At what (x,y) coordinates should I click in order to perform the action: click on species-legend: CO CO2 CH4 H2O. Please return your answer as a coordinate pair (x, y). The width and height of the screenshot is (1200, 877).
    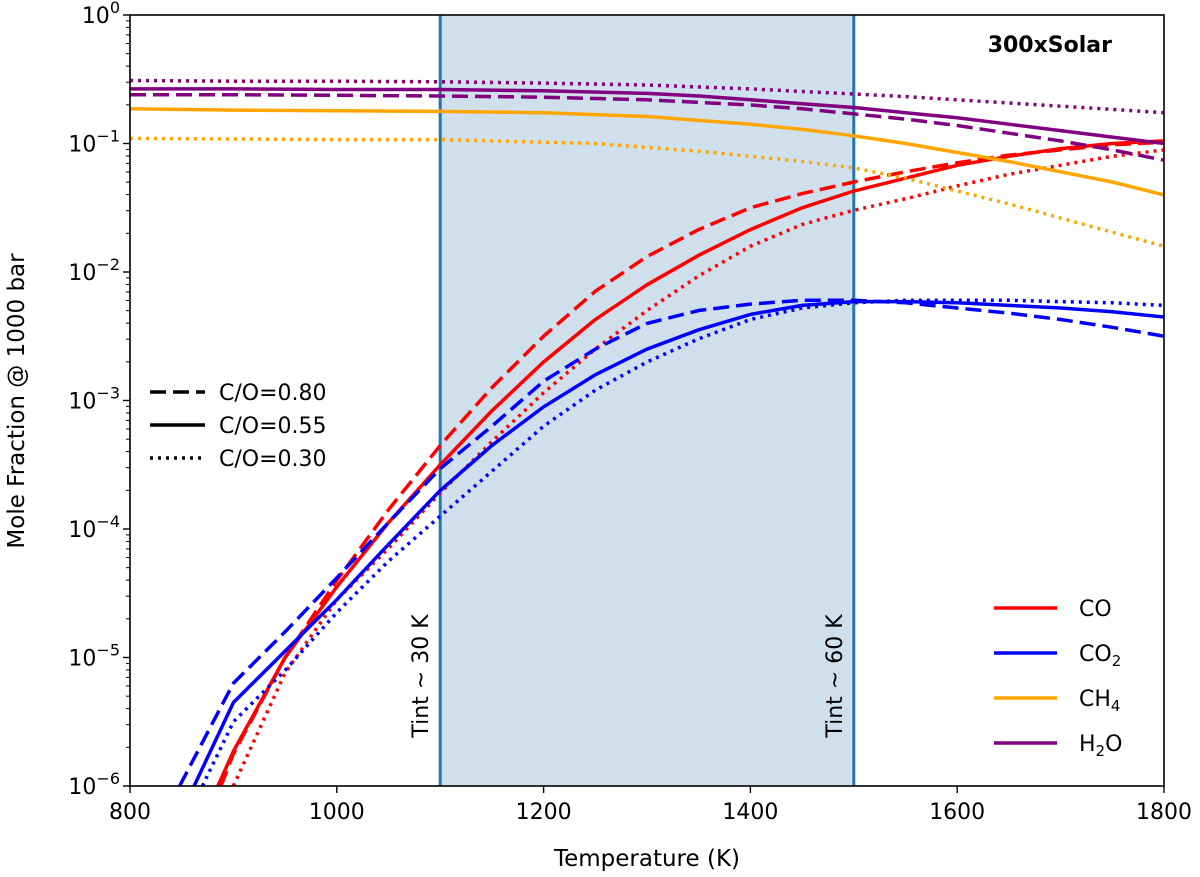
    Looking at the image, I should click on (1058, 678).